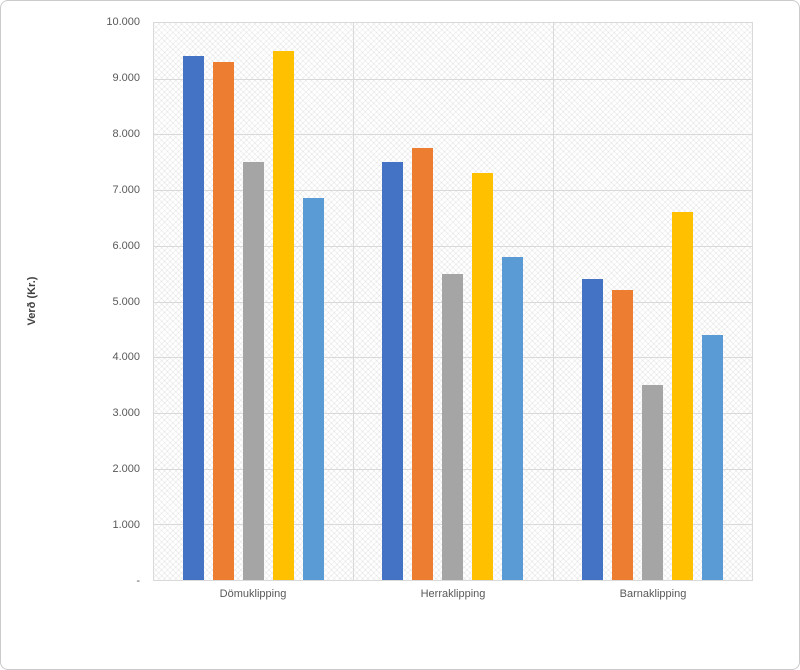 The height and width of the screenshot is (670, 800). What do you see at coordinates (126, 77) in the screenshot?
I see `y-tick-label: 9.000` at bounding box center [126, 77].